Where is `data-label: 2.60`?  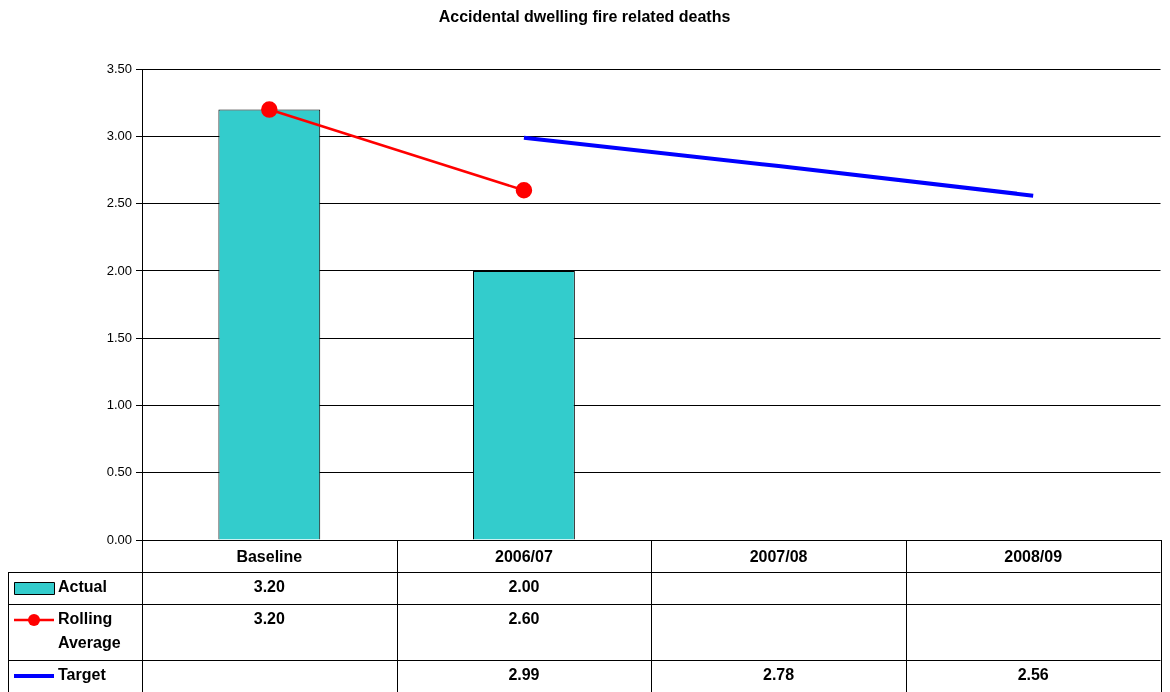 data-label: 2.60 is located at coordinates (524, 619).